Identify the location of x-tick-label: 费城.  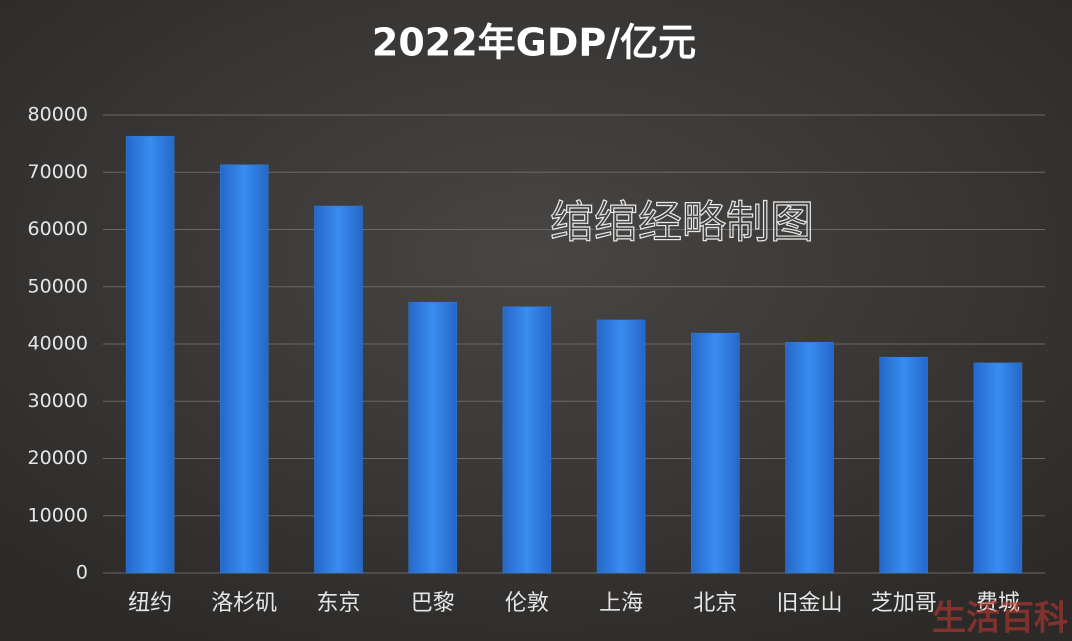
(998, 603).